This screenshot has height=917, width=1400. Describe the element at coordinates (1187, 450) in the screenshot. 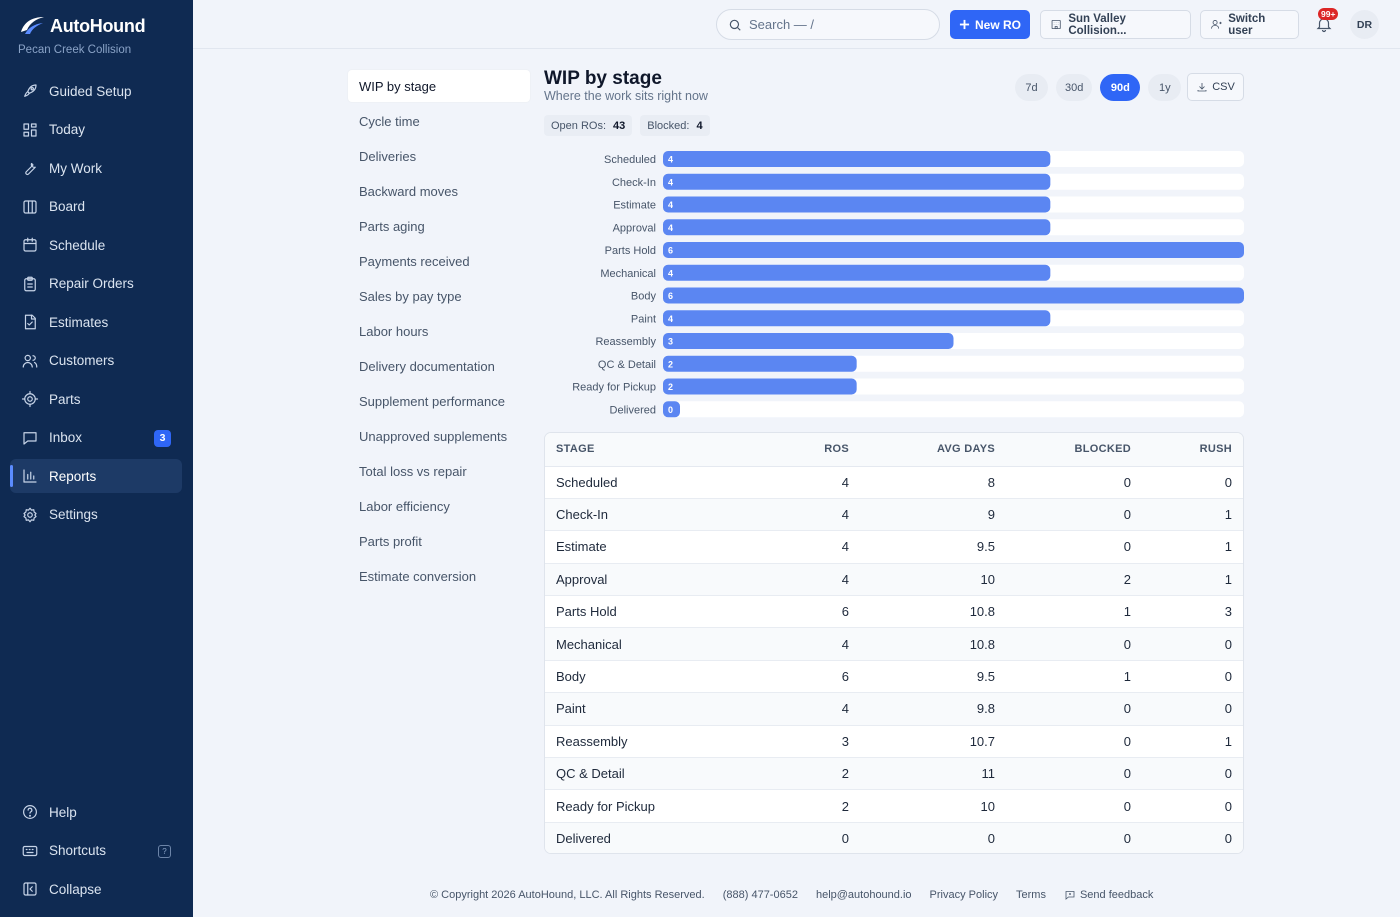

I see `column-header-rush: RUSH` at that location.